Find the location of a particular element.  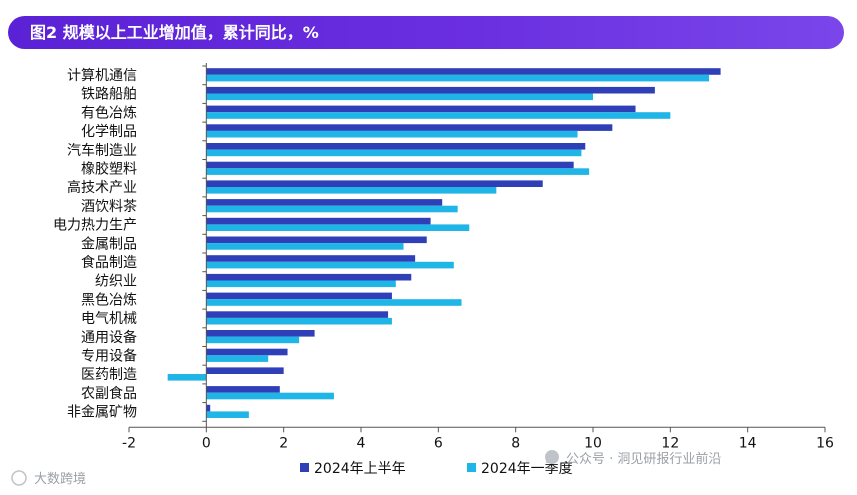

wechat-icon is located at coordinates (552, 457).